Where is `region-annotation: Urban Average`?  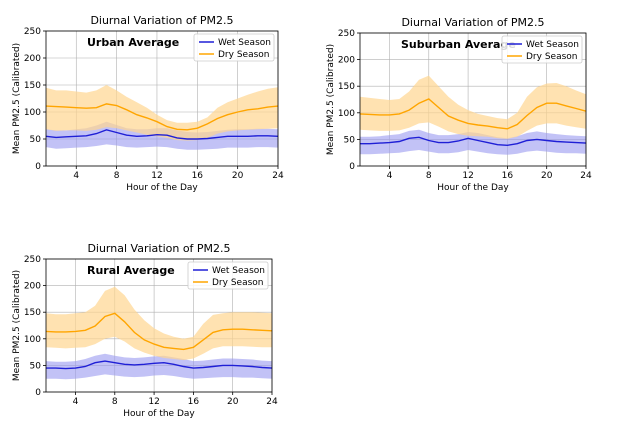 region-annotation: Urban Average is located at coordinates (133, 42).